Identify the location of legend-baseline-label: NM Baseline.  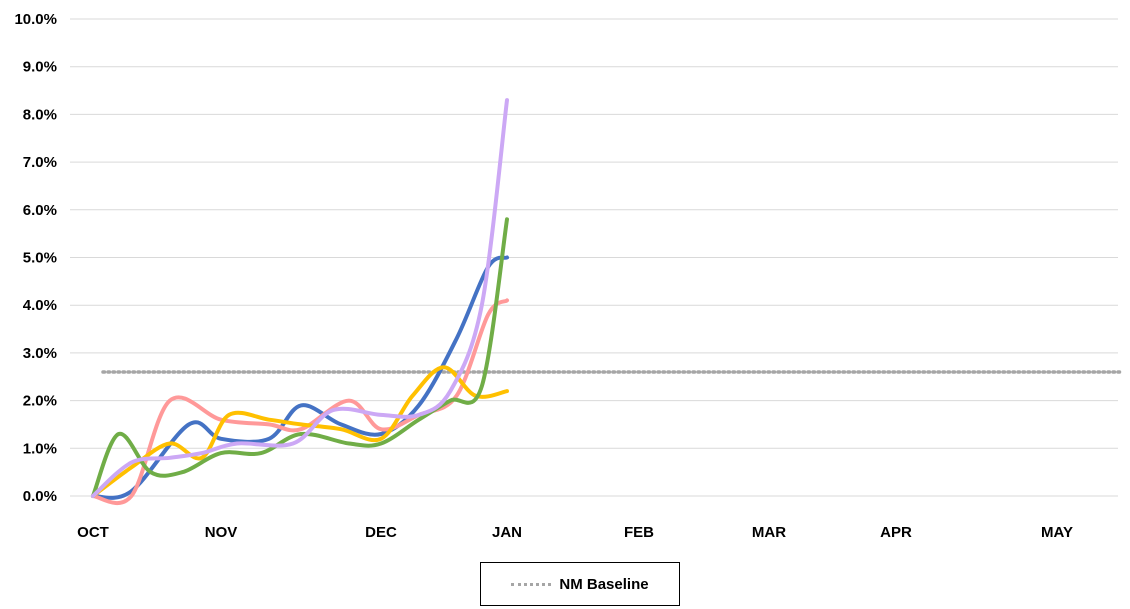
(604, 584).